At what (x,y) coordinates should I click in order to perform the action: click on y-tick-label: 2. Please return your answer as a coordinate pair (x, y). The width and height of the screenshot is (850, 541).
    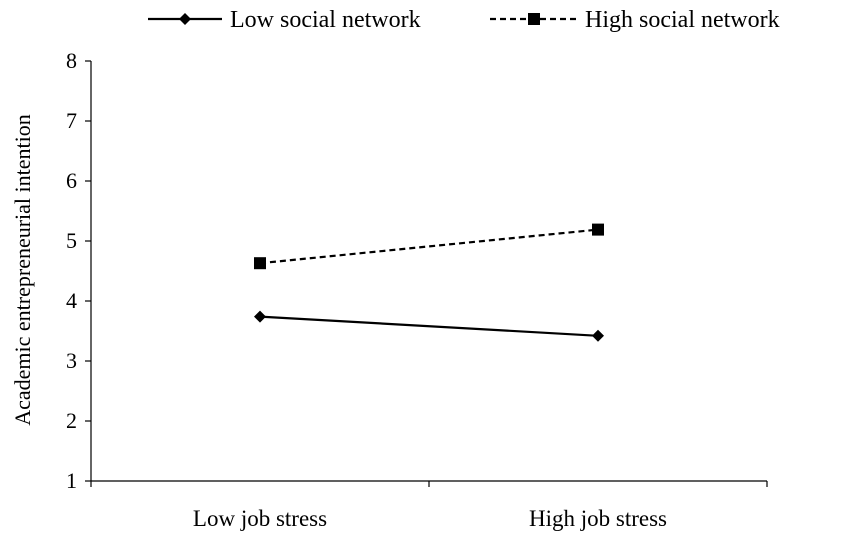
    Looking at the image, I should click on (71, 420).